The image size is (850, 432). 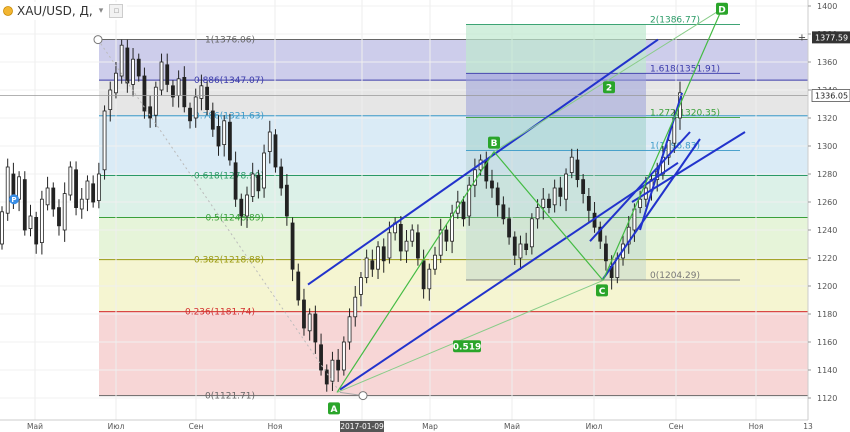 What do you see at coordinates (827, 286) in the screenshot?
I see `price-tick-label: 1200` at bounding box center [827, 286].